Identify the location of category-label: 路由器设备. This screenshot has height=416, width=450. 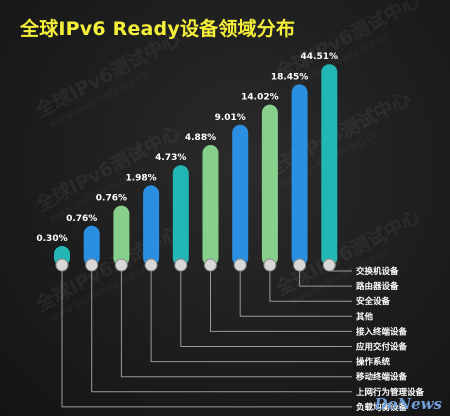
(377, 286).